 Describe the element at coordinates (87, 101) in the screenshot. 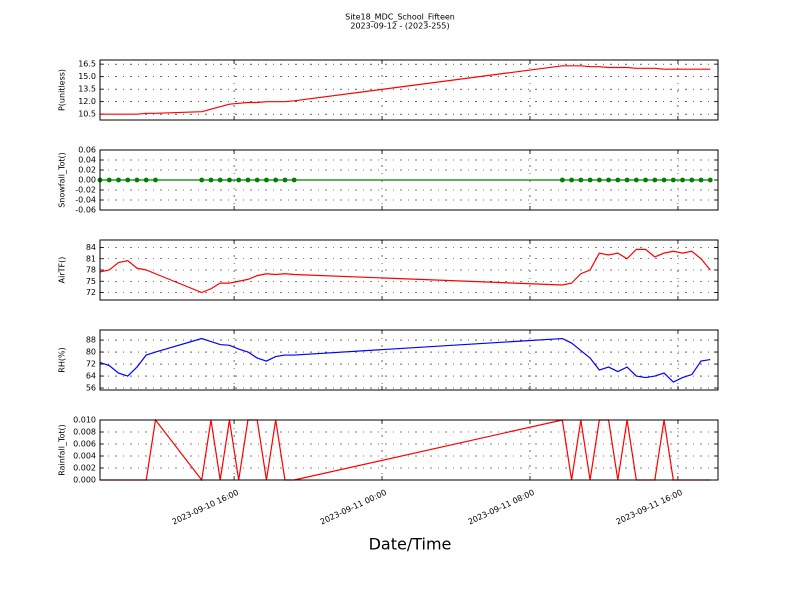

I see `y-tick-label: 12.0` at that location.